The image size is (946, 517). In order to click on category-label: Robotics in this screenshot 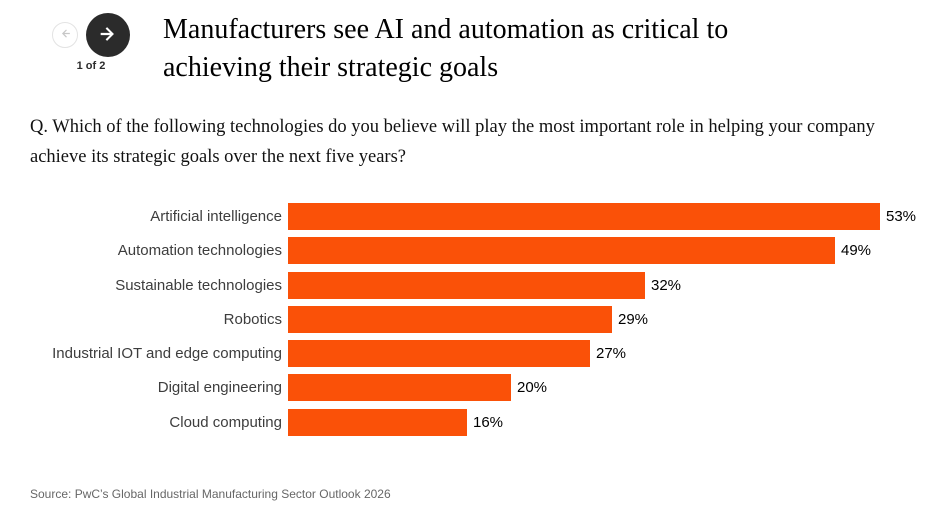, I will do `click(252, 319)`.